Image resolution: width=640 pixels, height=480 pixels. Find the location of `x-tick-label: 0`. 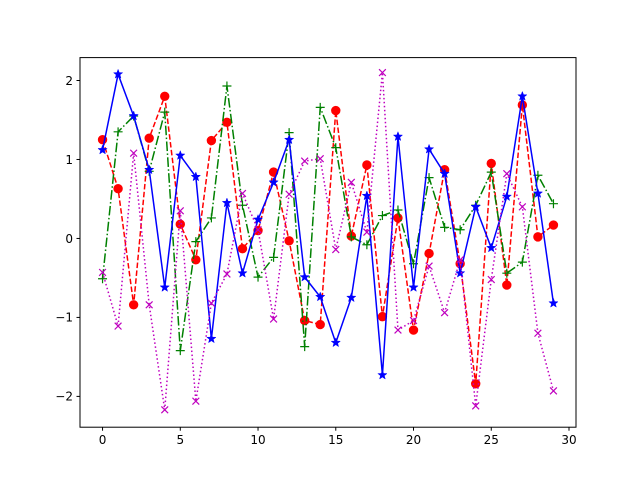

x-tick-label: 0 is located at coordinates (103, 440).